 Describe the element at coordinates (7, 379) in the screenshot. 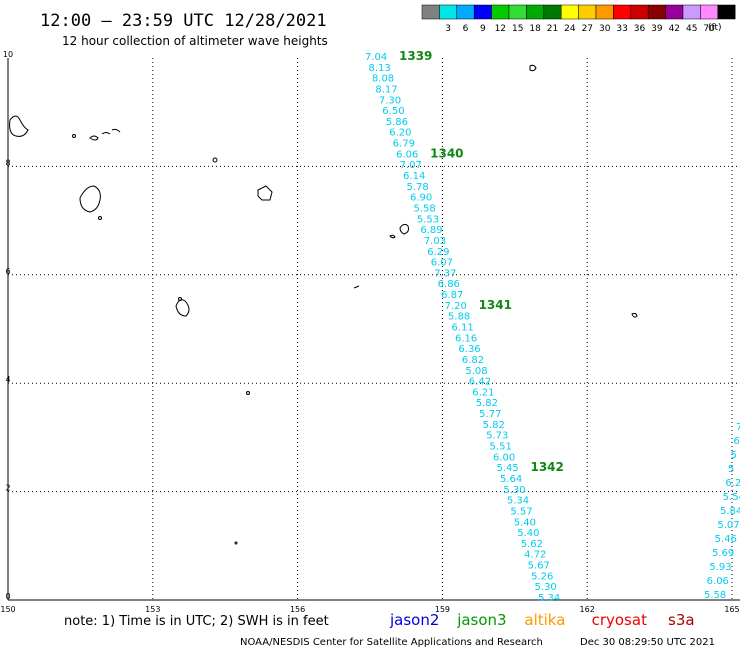

I see `latitude-tick-label: 4` at that location.